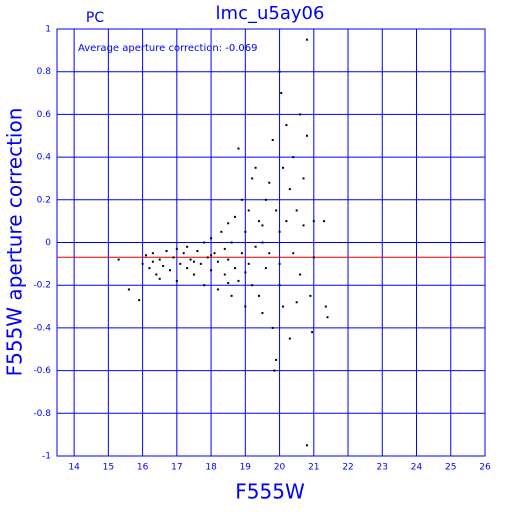 Image resolution: width=512 pixels, height=512 pixels. I want to click on chart-subtitle: PC, so click(95, 18).